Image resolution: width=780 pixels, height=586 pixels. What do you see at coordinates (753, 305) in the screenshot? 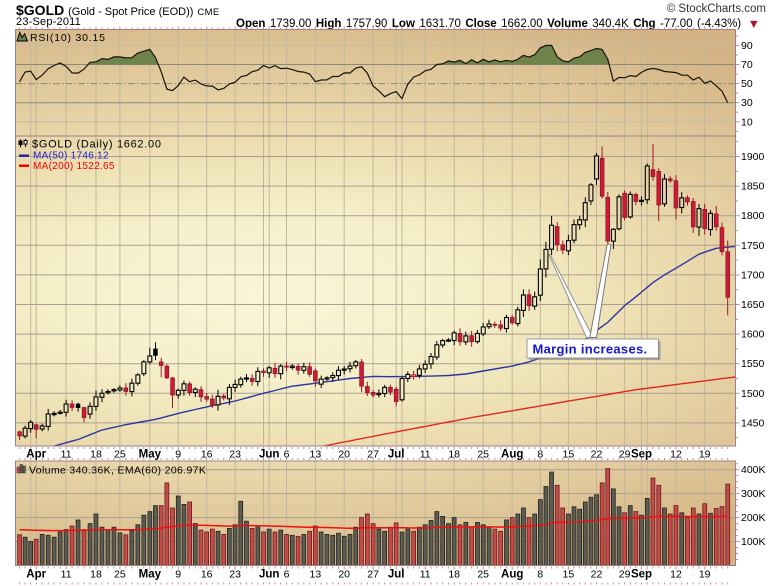
I see `svg-text: 1650` at bounding box center [753, 305].